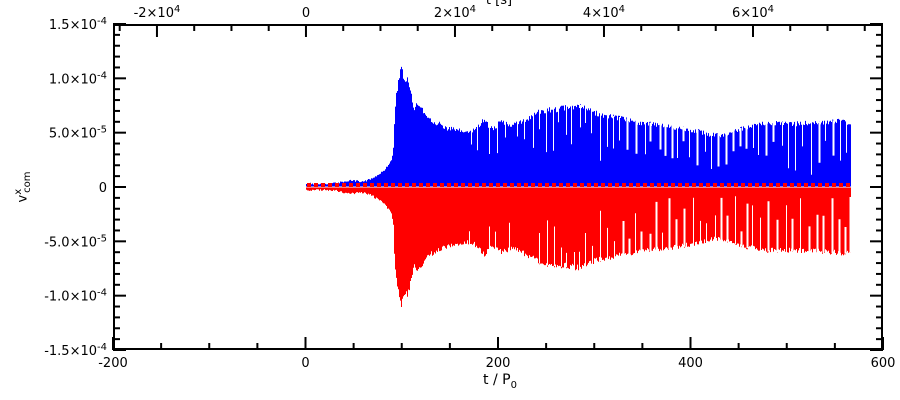 Image resolution: width=900 pixels, height=400 pixels. I want to click on top-axis-tick-label: 6×10⁴, so click(753, 12).